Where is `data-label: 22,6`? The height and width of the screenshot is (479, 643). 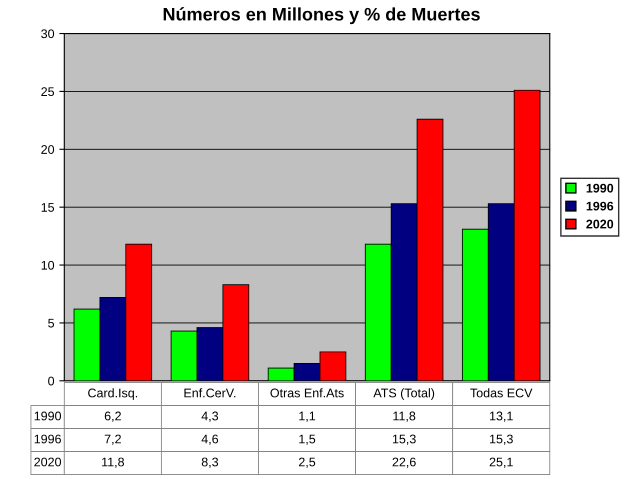 data-label: 22,6 is located at coordinates (404, 463).